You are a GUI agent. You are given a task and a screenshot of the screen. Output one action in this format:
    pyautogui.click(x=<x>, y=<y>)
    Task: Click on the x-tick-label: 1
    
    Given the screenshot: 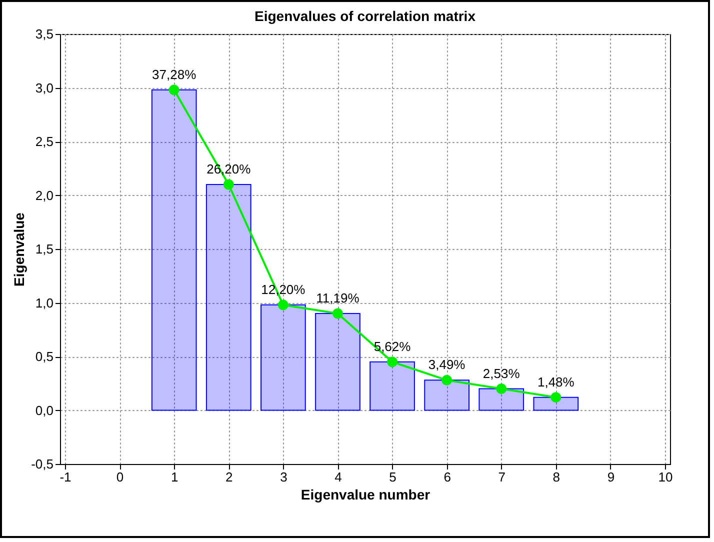 What is the action you would take?
    pyautogui.click(x=174, y=477)
    